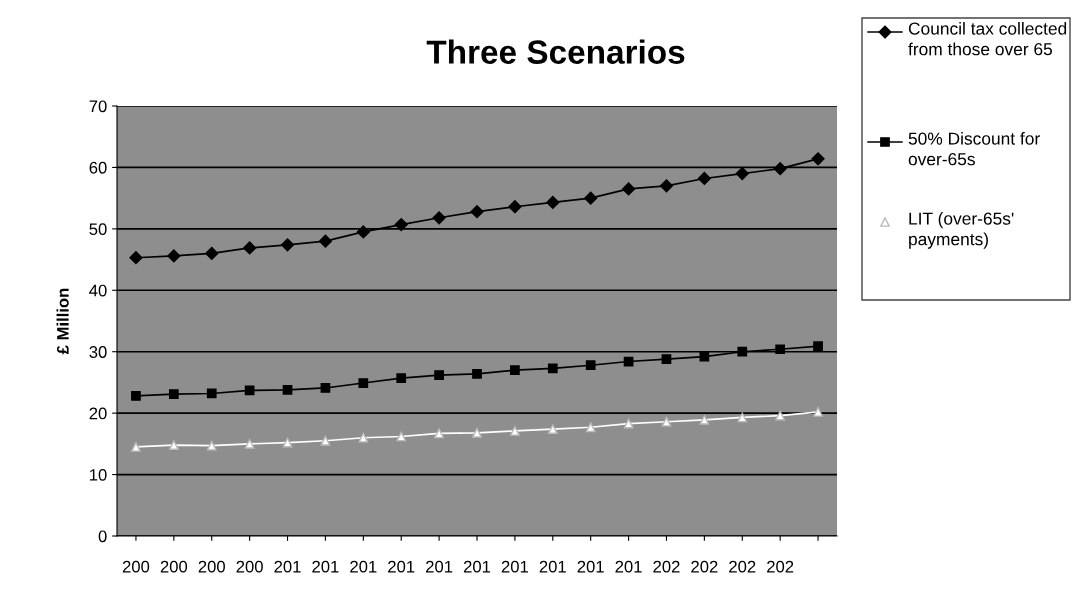 Image resolution: width=1091 pixels, height=602 pixels. I want to click on y-tick-label: 20, so click(98, 413).